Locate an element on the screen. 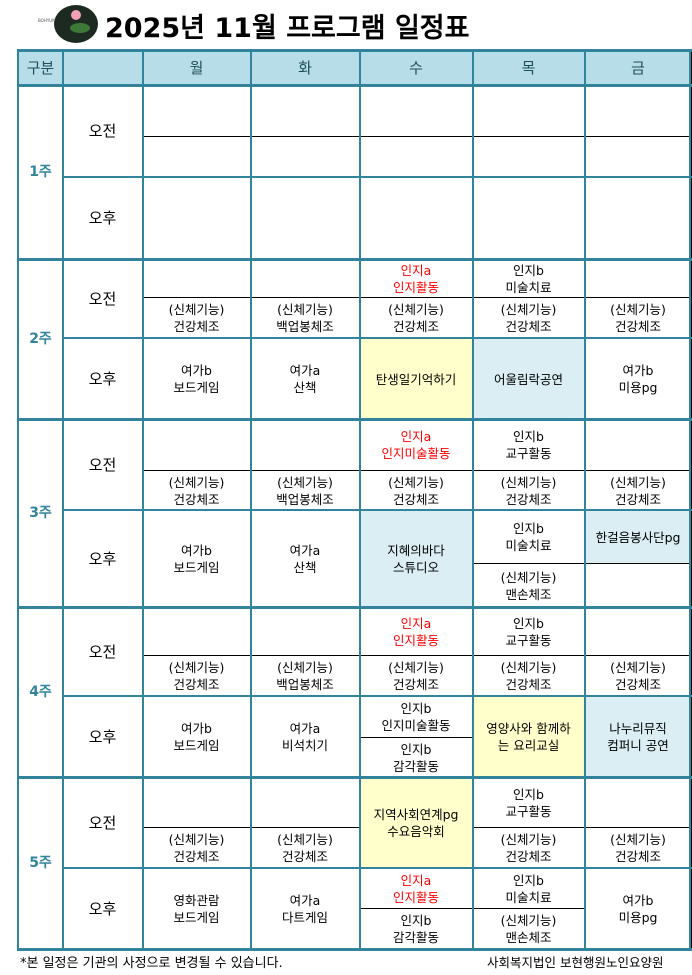  schedule-cell-fri is located at coordinates (638, 218).